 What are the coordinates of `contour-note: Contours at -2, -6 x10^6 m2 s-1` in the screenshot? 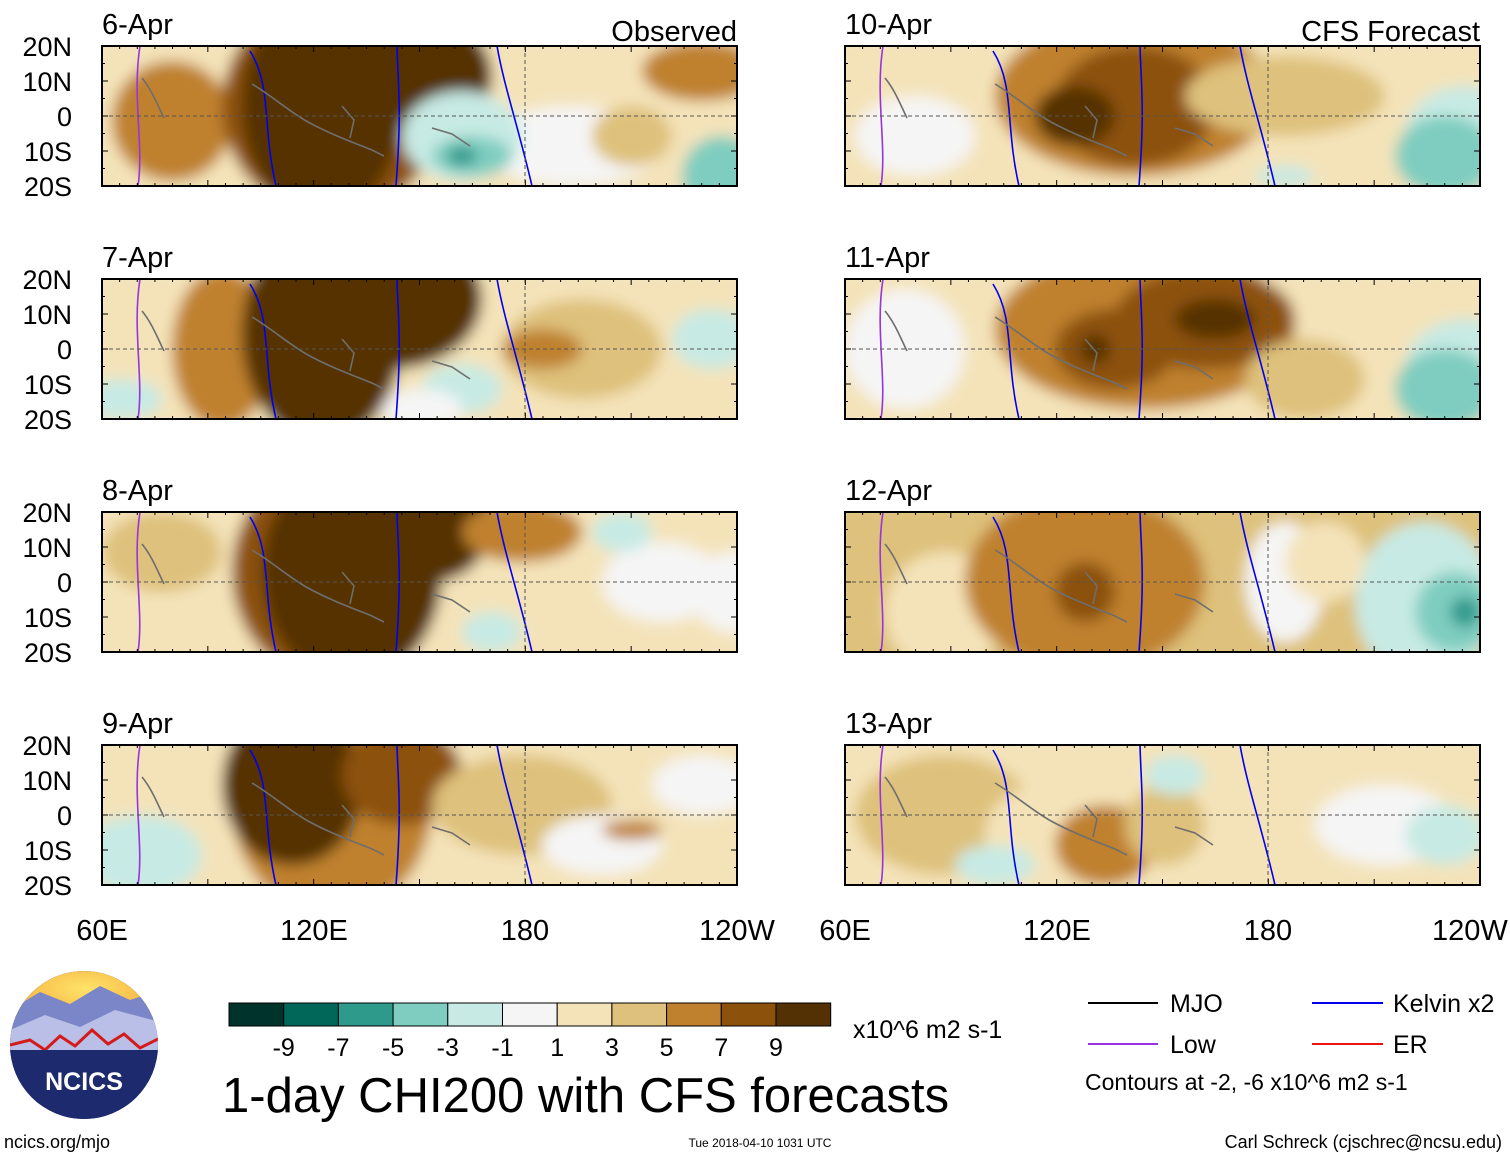 It's located at (1246, 1082).